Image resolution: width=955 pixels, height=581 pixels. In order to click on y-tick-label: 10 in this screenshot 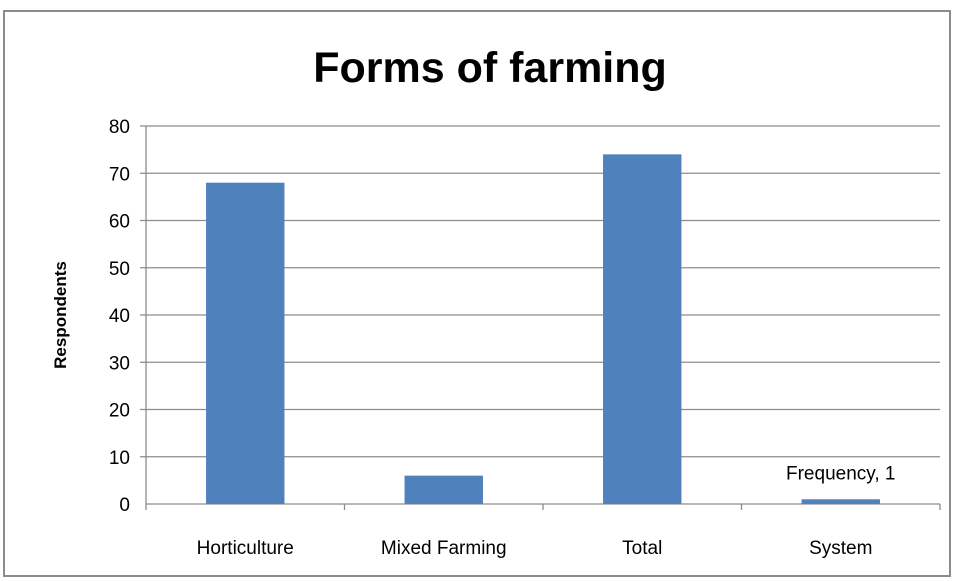, I will do `click(119, 458)`.